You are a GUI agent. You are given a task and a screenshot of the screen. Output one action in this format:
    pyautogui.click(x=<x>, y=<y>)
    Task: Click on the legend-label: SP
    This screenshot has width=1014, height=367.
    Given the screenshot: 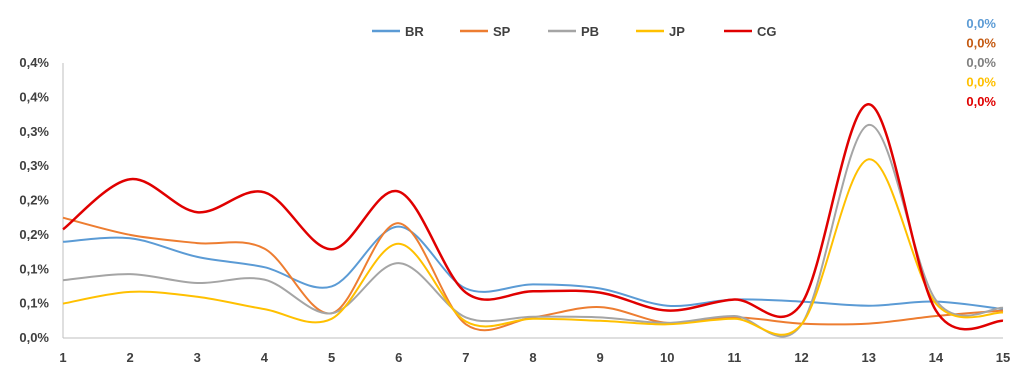 What is the action you would take?
    pyautogui.click(x=502, y=31)
    